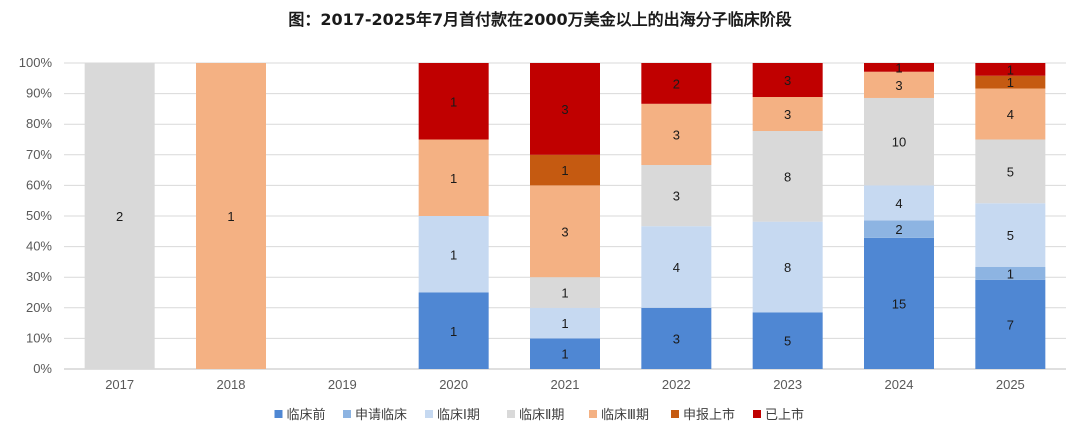  Describe the element at coordinates (119, 384) in the screenshot. I see `x-tick-label: 2017` at that location.